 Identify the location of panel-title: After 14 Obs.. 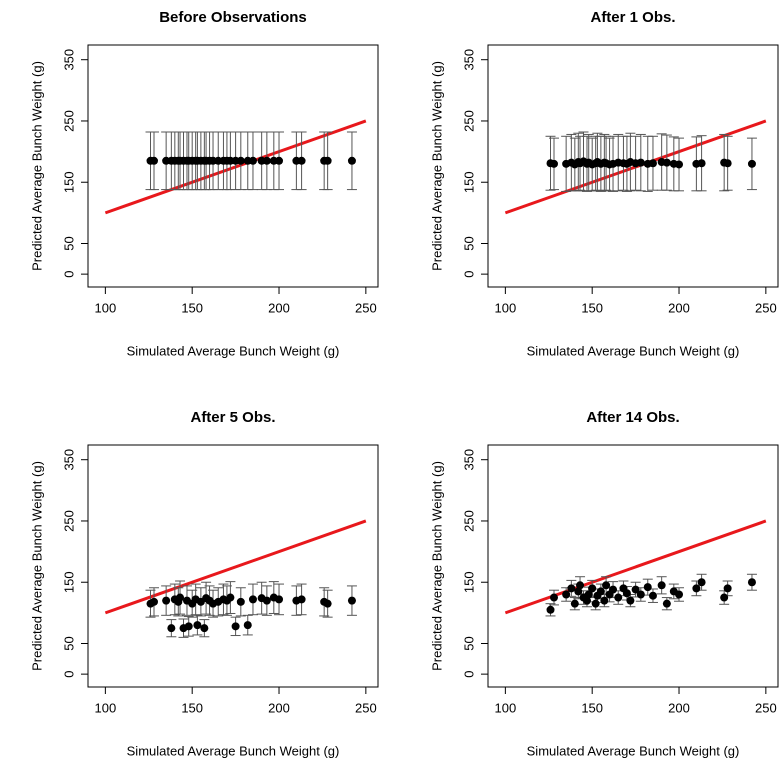
(632, 417).